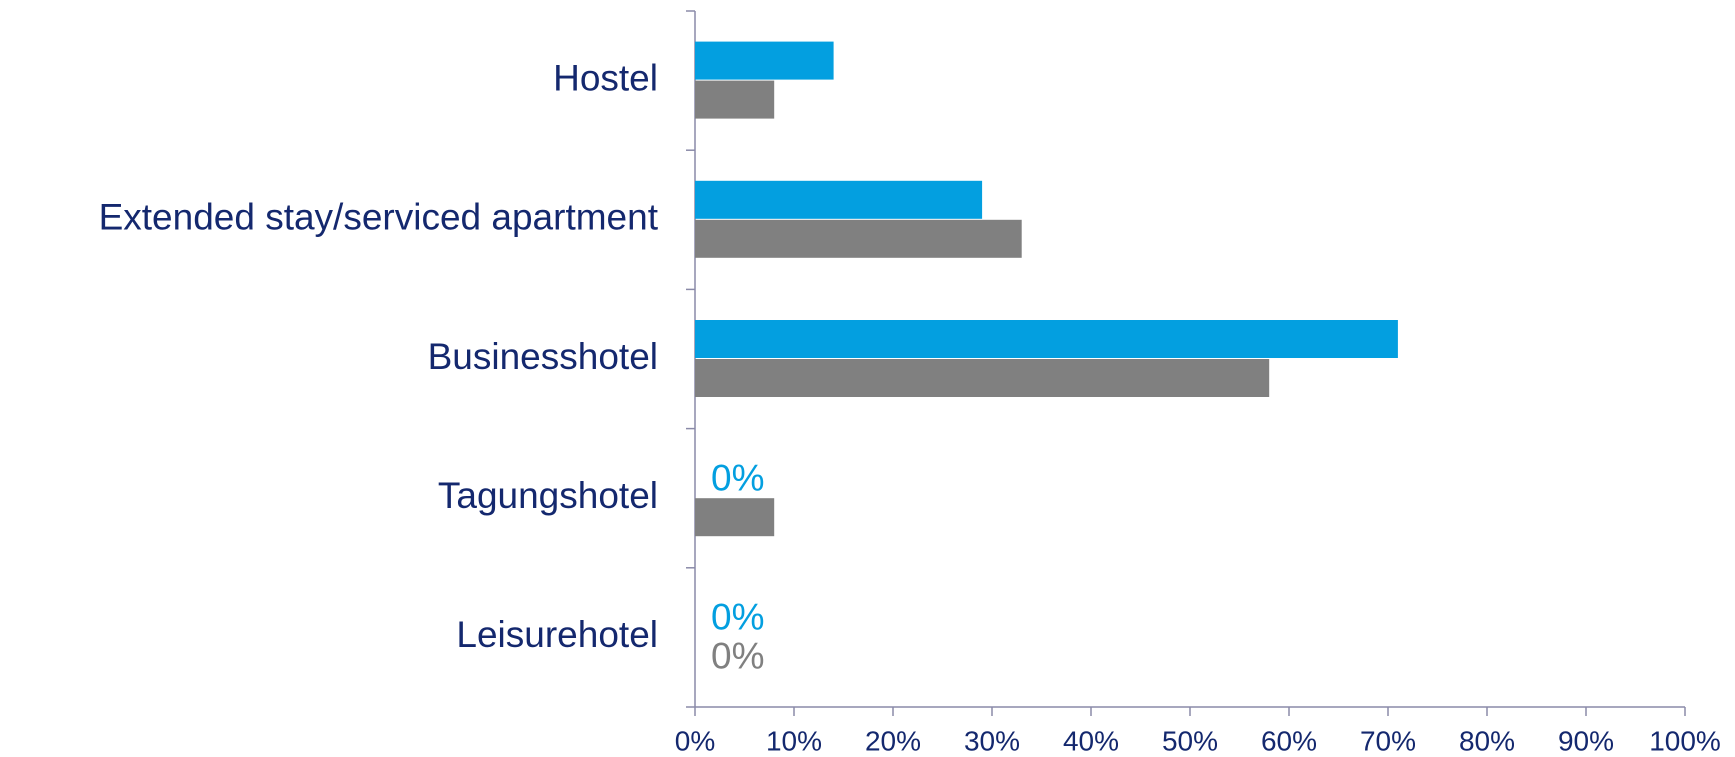 The image size is (1735, 757). I want to click on x-tick-label: 90%, so click(1586, 740).